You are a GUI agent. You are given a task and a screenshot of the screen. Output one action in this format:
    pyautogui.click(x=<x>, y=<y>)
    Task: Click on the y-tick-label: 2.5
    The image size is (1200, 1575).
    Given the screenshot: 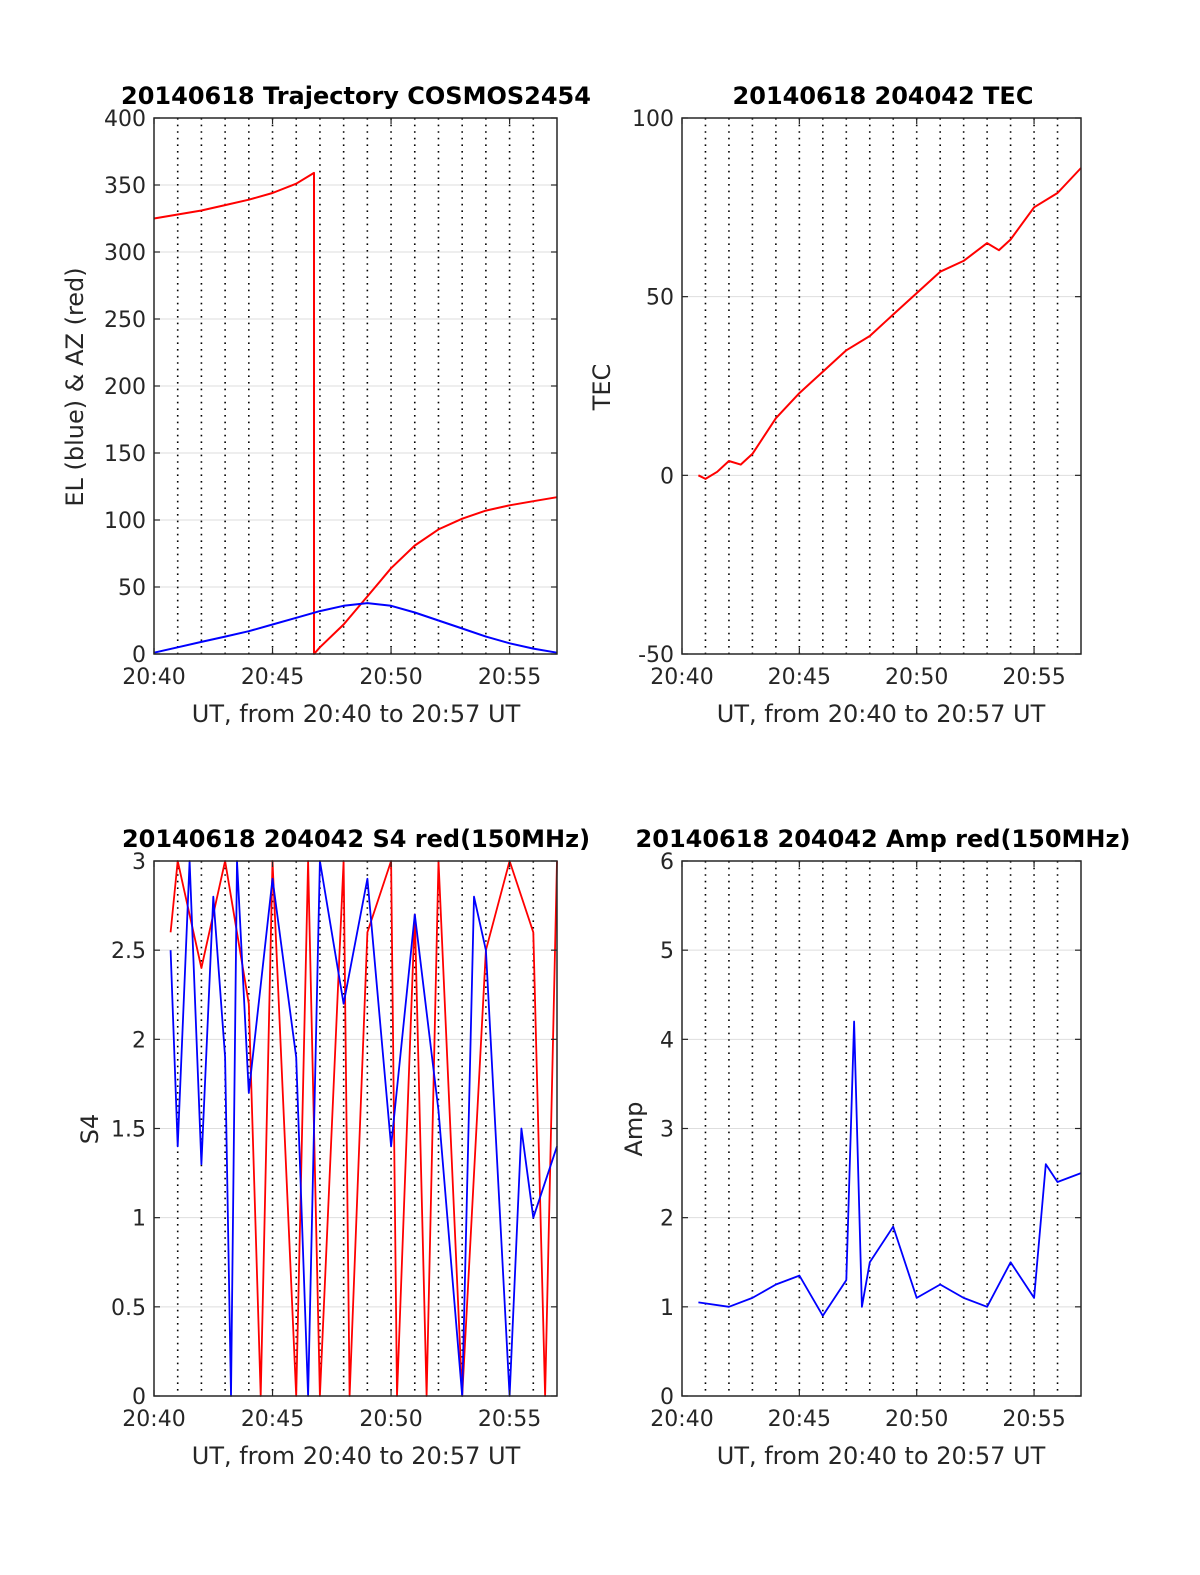 What is the action you would take?
    pyautogui.click(x=128, y=951)
    